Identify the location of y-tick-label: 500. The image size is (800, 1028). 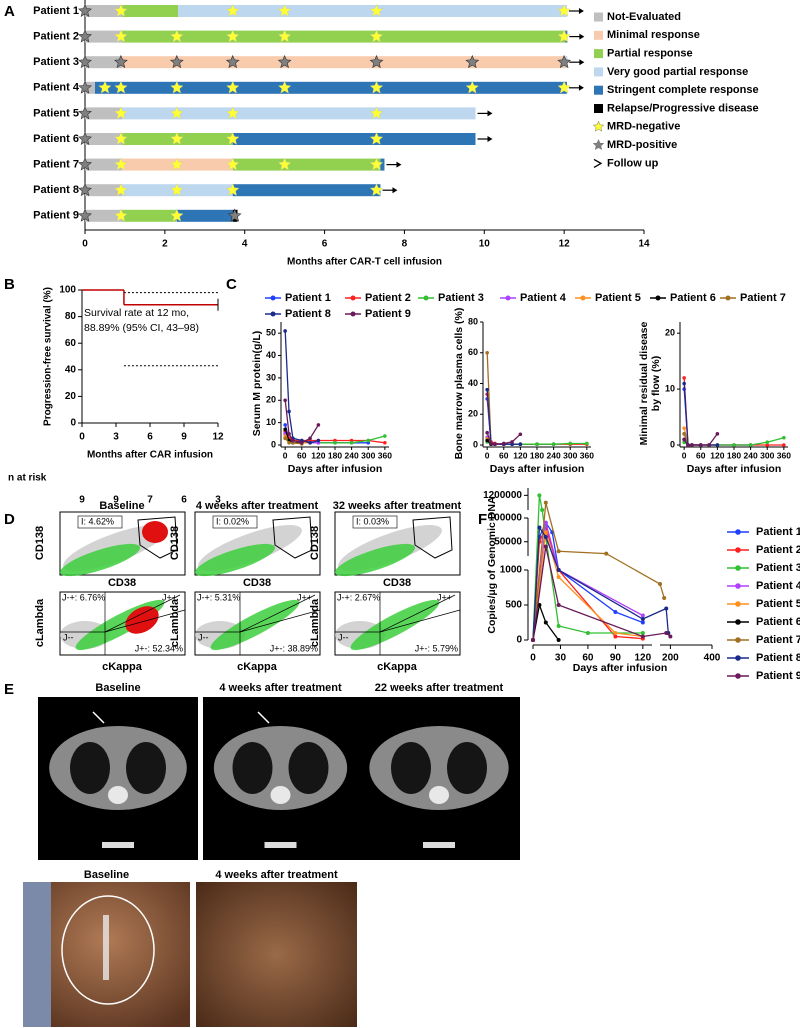
(513, 605).